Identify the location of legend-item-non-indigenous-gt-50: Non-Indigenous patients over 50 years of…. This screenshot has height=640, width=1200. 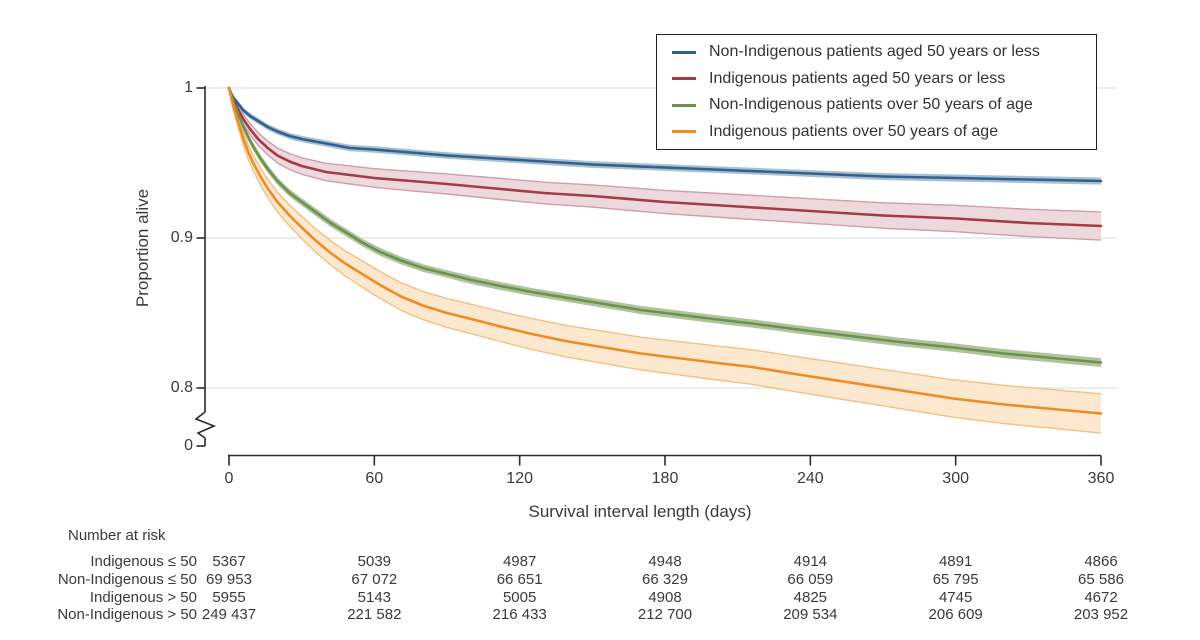
(876, 105).